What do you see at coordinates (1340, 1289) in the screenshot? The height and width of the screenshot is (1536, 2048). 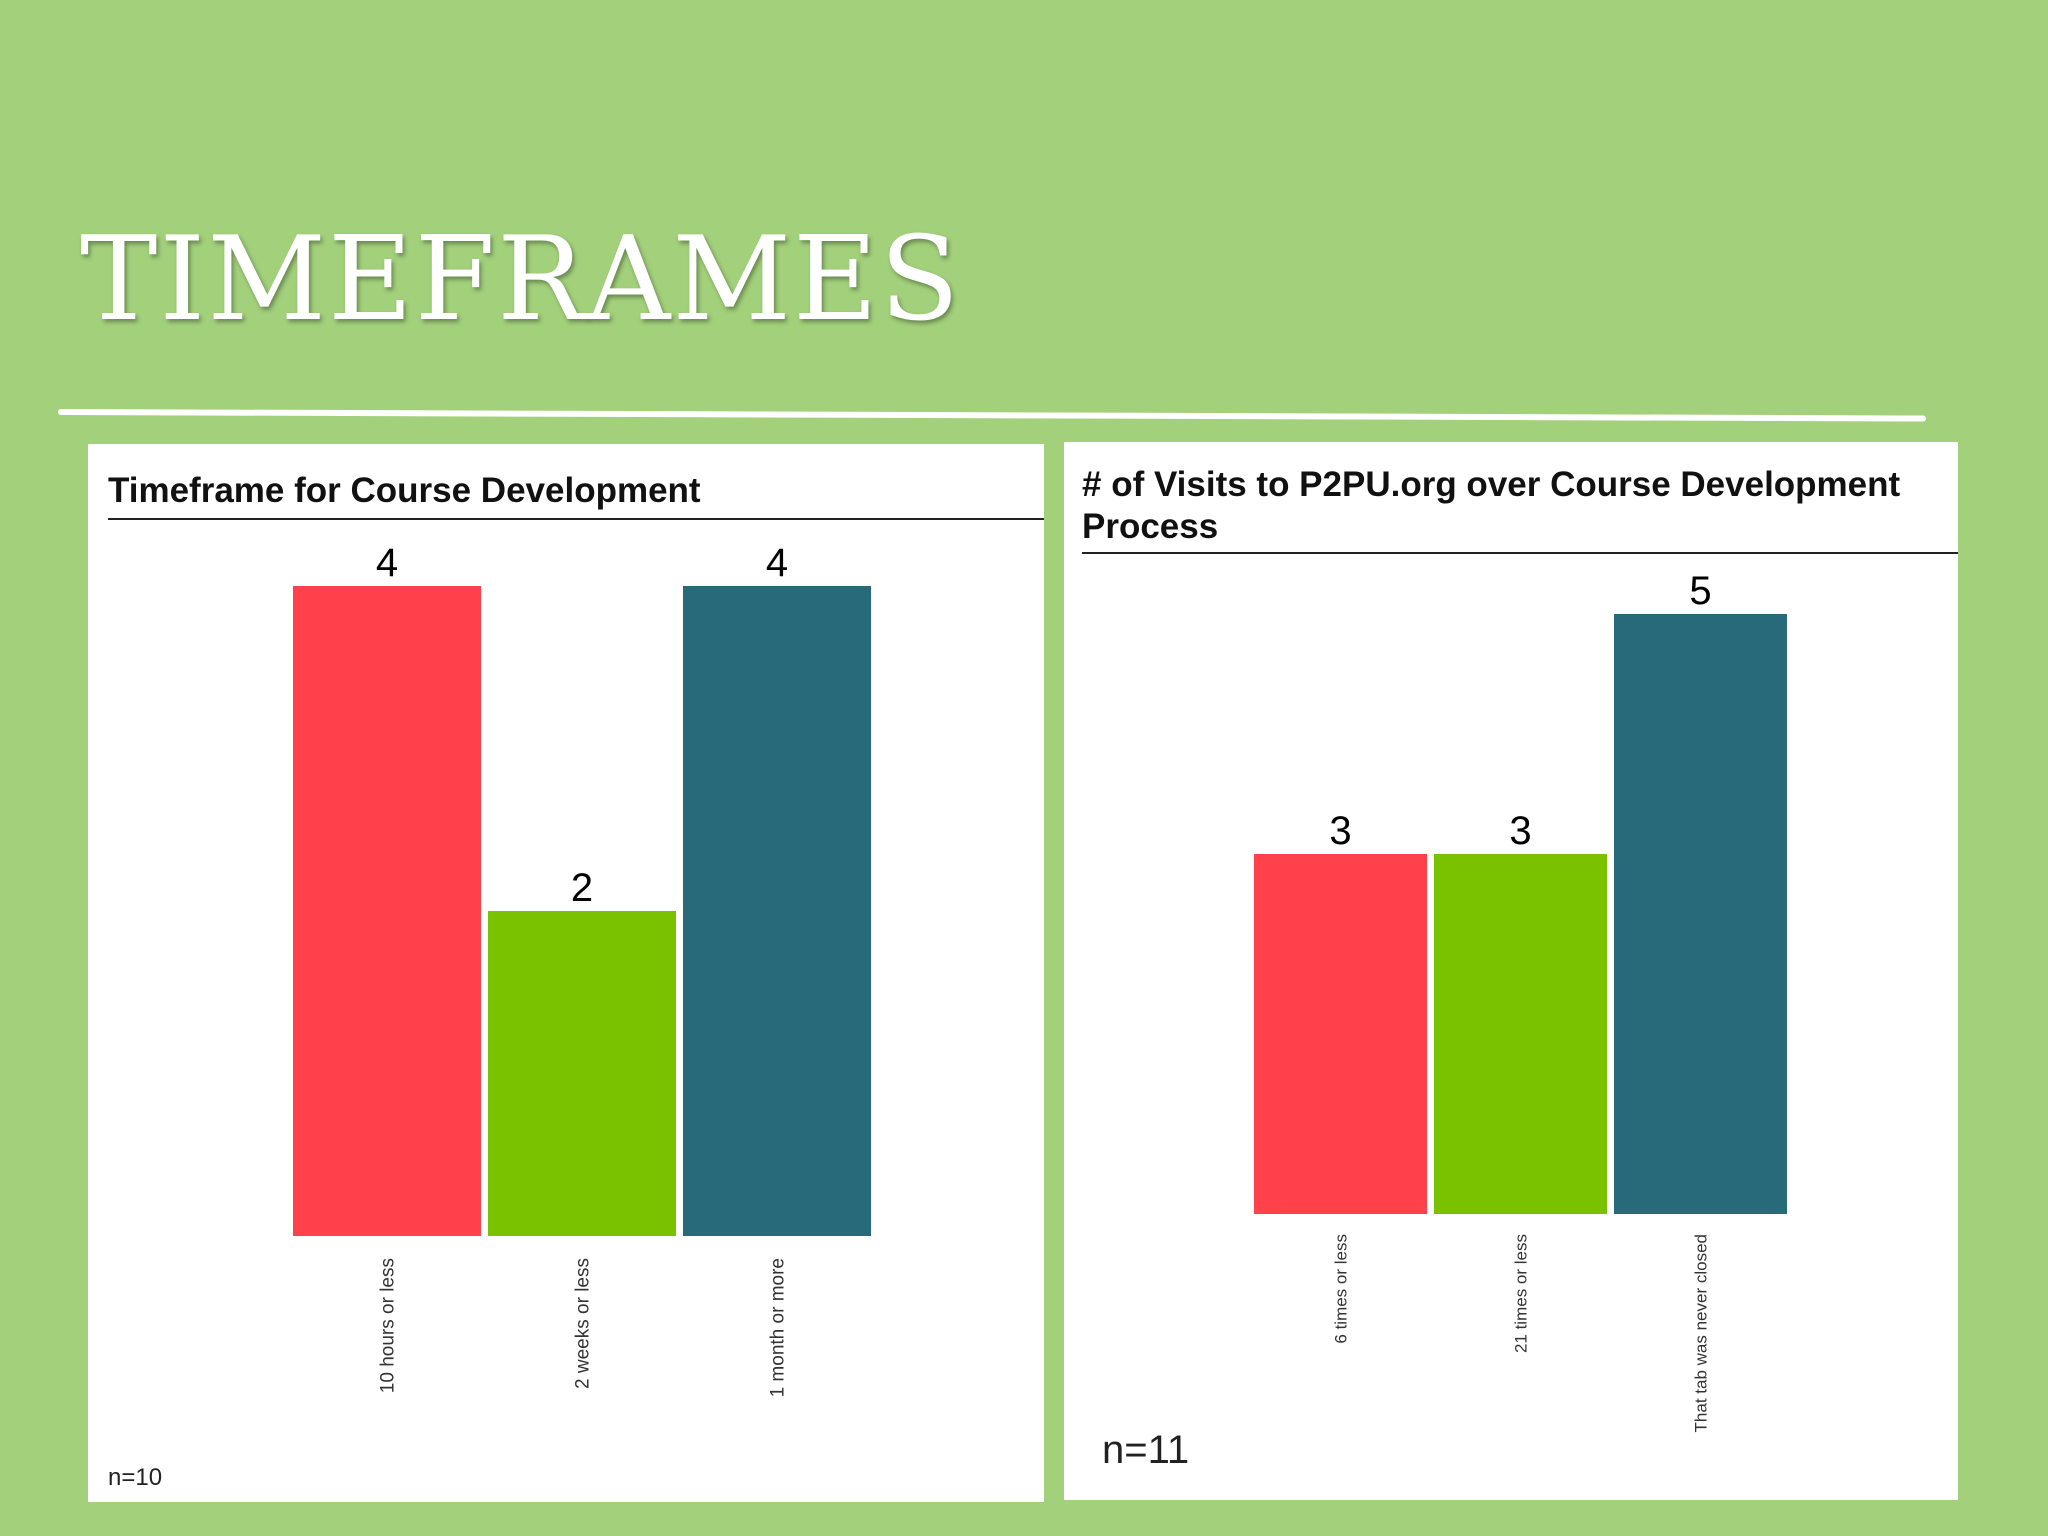 I see `x-tick-label: 6 times or less` at bounding box center [1340, 1289].